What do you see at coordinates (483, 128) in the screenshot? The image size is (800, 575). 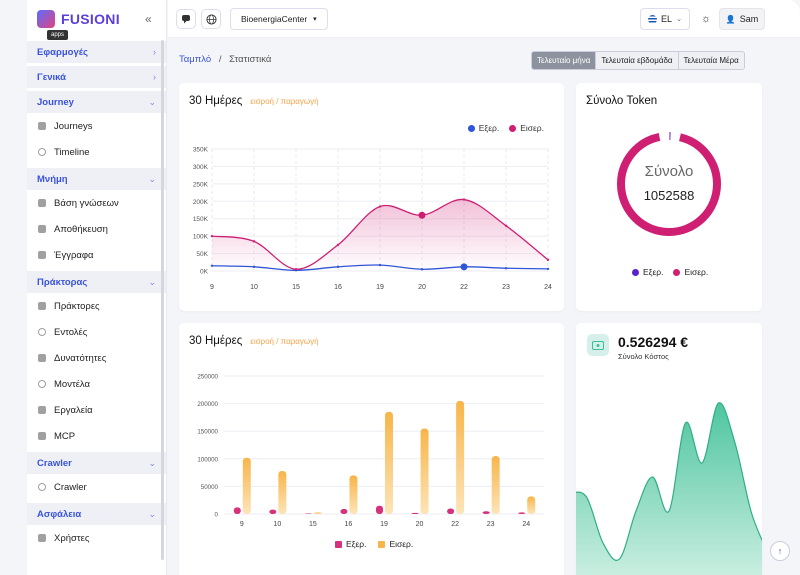 I see `legend-outbound: Εξερ.` at bounding box center [483, 128].